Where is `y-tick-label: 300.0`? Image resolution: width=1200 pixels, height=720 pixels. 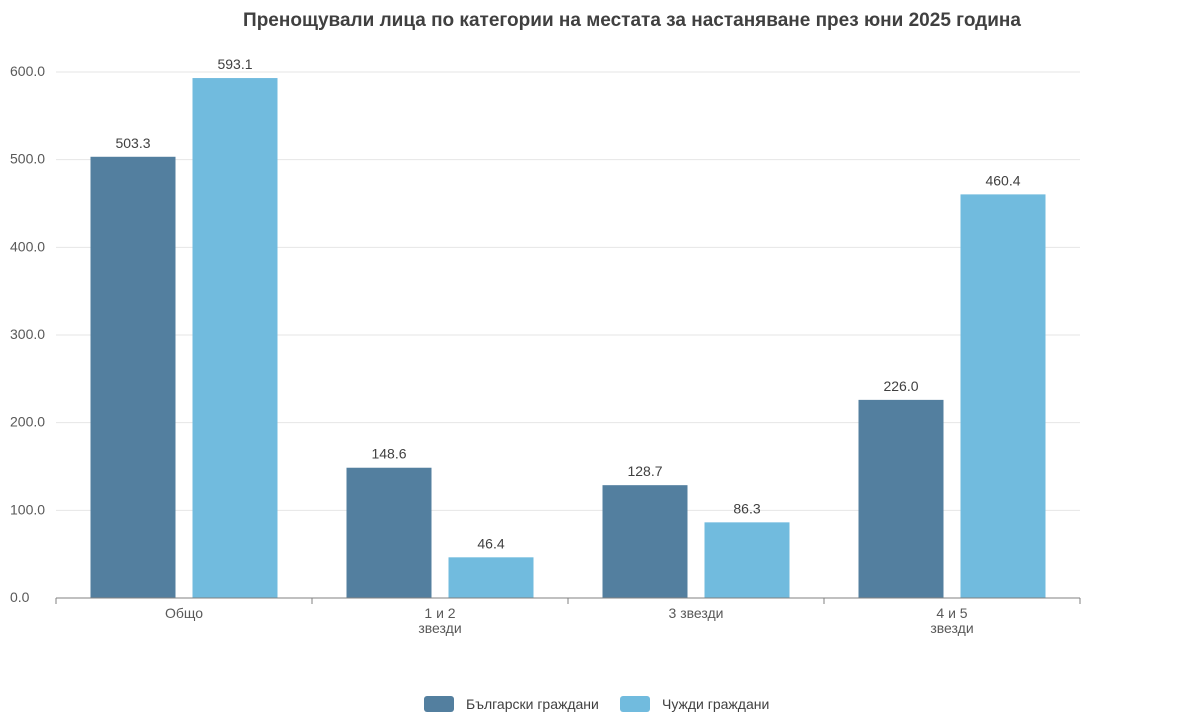 y-tick-label: 300.0 is located at coordinates (27, 334).